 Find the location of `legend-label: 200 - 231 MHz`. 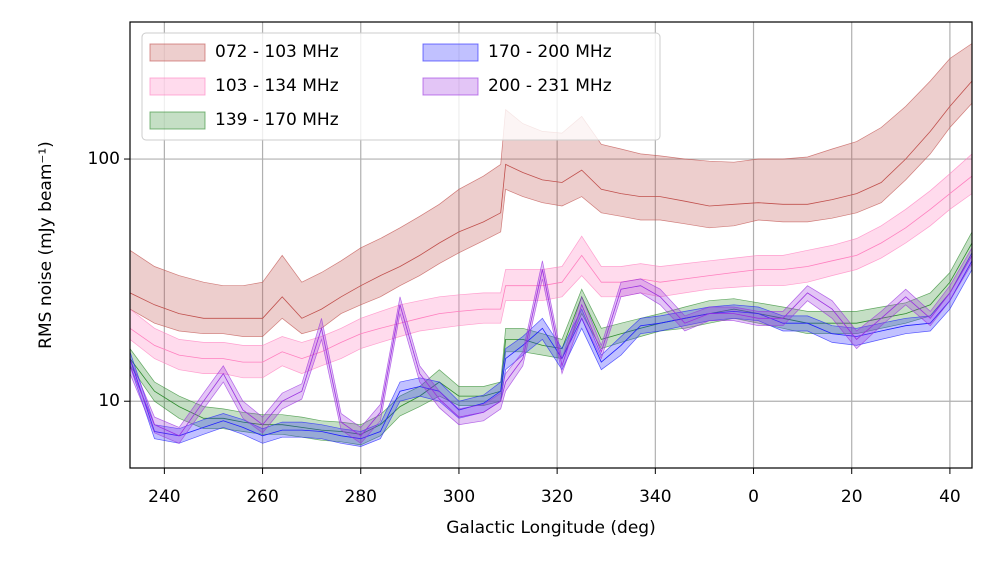

legend-label: 200 - 231 MHz is located at coordinates (550, 86).